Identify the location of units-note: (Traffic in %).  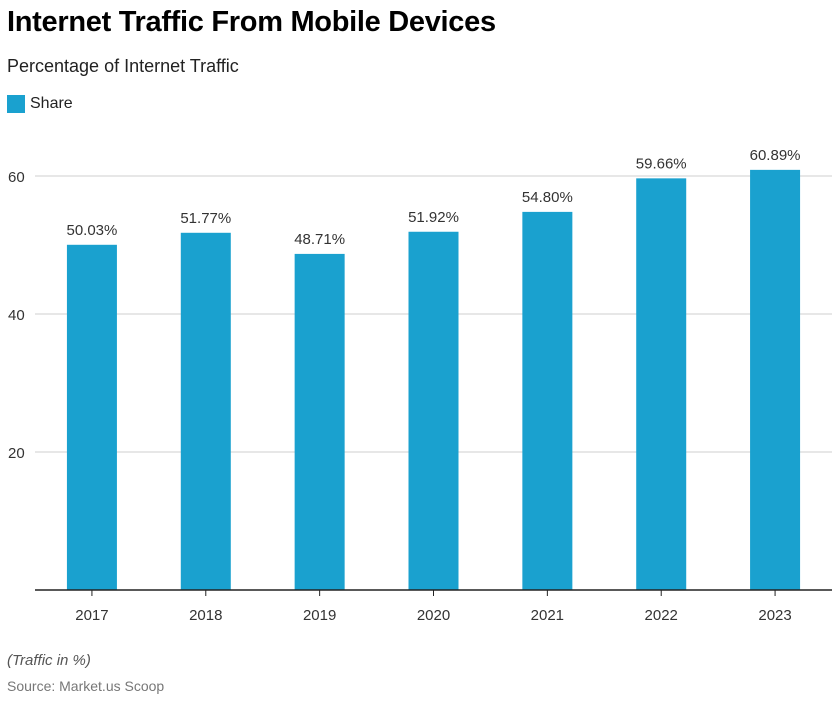
(49, 660).